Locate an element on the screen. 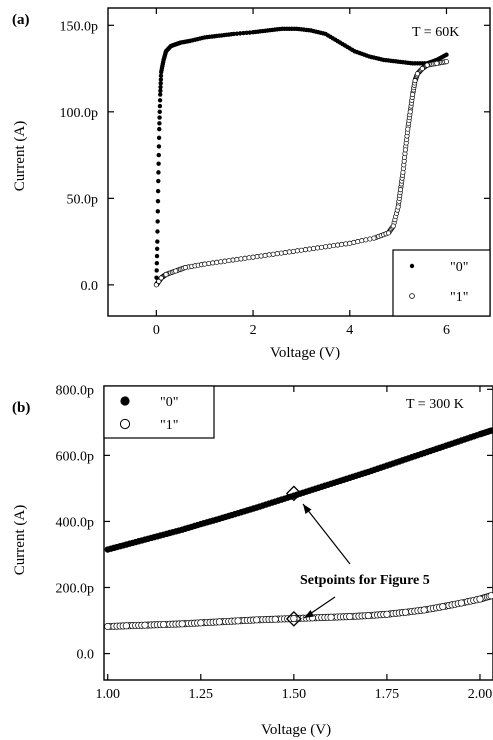  panel-b-legend-label-1: "1" is located at coordinates (169, 425).